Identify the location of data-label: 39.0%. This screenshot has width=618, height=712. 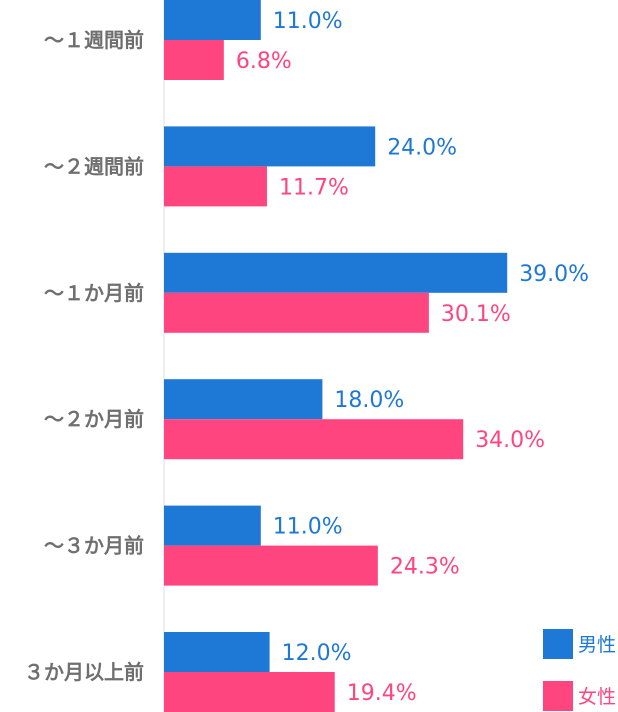
(554, 274).